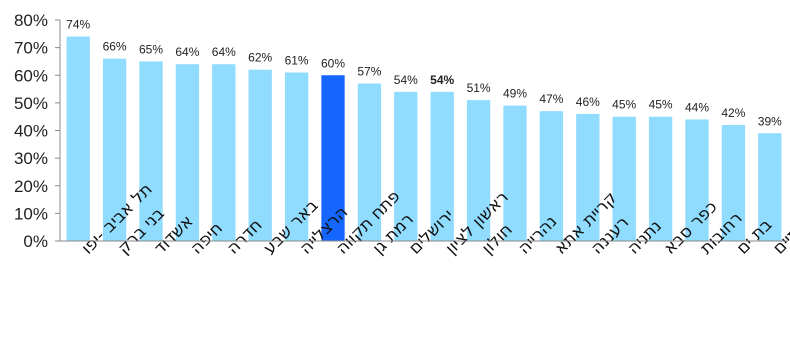 This screenshot has width=790, height=344. What do you see at coordinates (35, 241) in the screenshot?
I see `y-tick-label: 0%` at bounding box center [35, 241].